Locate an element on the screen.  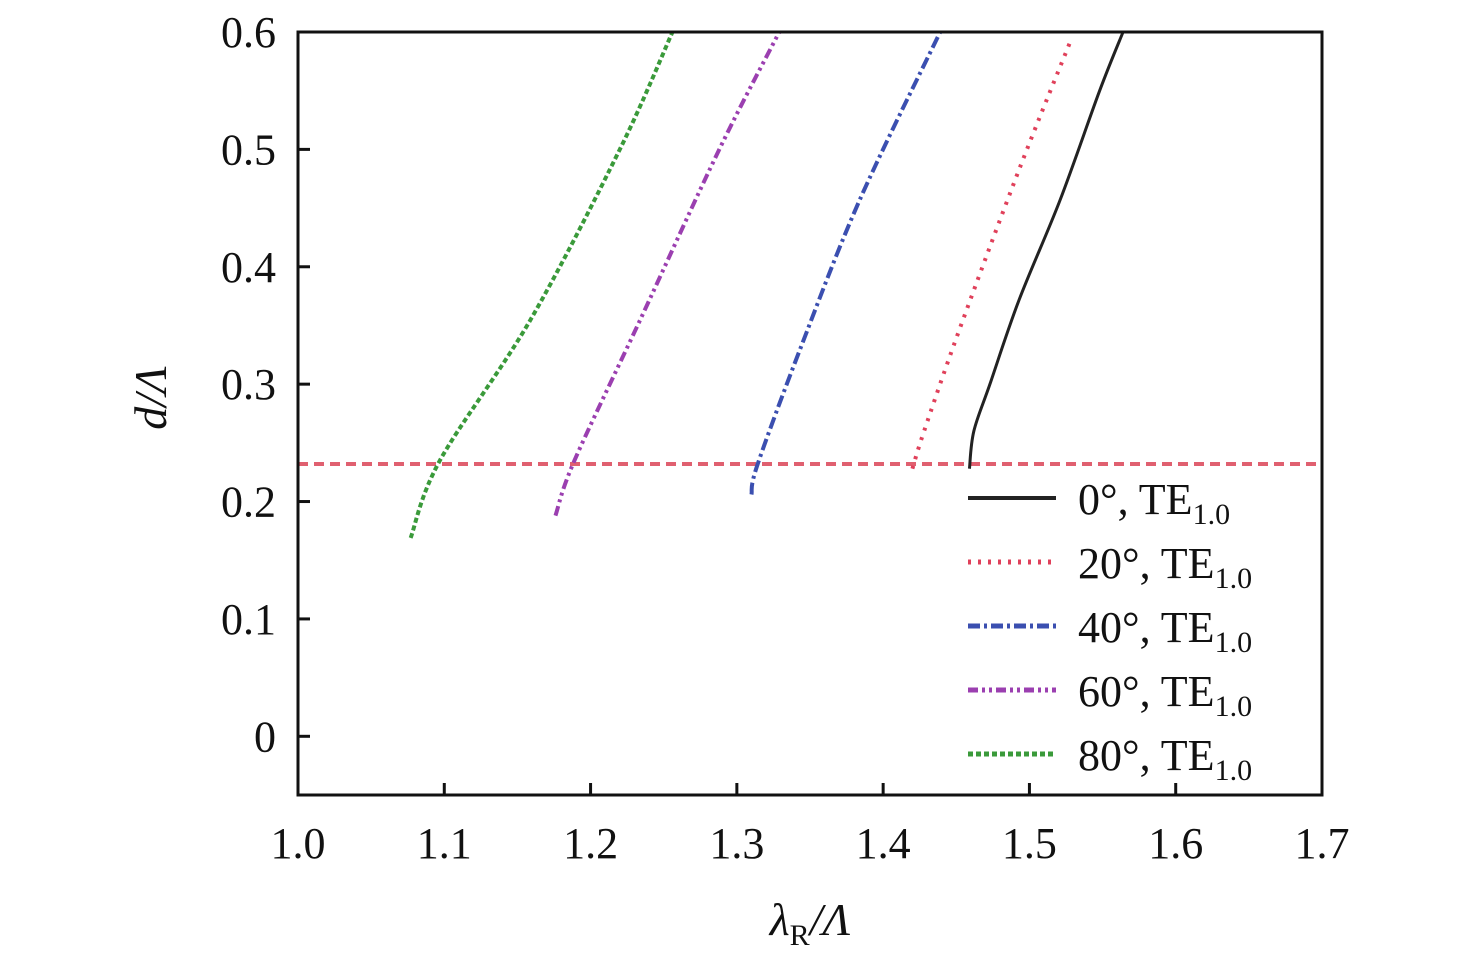
legend-label-3: 60°, TE1.0 is located at coordinates (1165, 695).